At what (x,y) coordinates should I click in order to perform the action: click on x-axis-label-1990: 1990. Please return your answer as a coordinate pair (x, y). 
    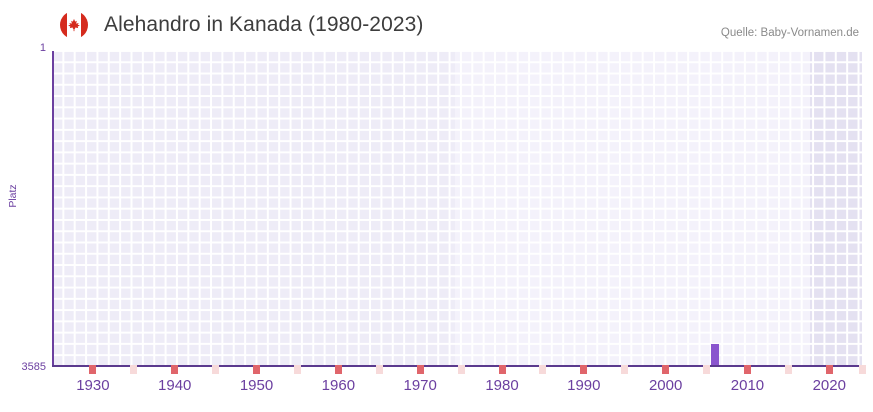
    Looking at the image, I should click on (584, 385).